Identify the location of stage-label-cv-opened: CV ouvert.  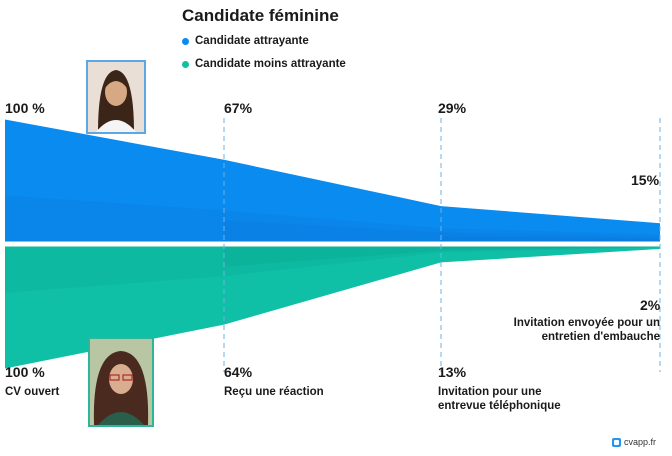
(32, 392).